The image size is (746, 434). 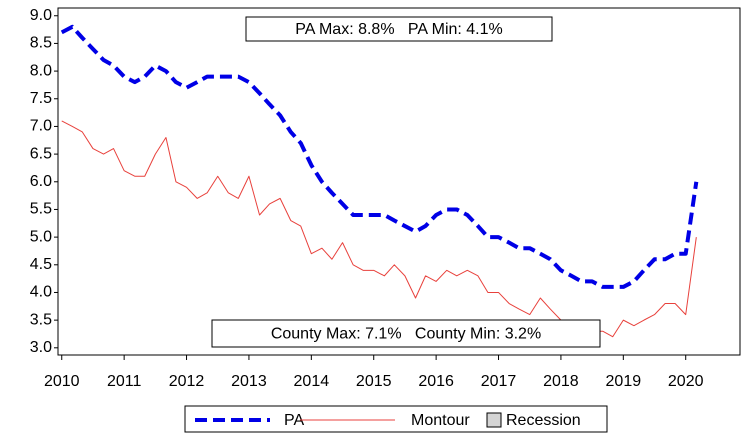 What do you see at coordinates (499, 381) in the screenshot?
I see `x-tick-label: 2017` at bounding box center [499, 381].